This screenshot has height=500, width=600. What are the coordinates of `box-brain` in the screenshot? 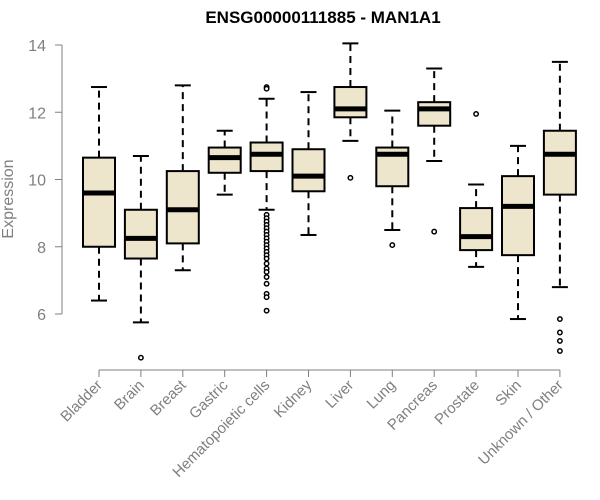 It's located at (140, 257).